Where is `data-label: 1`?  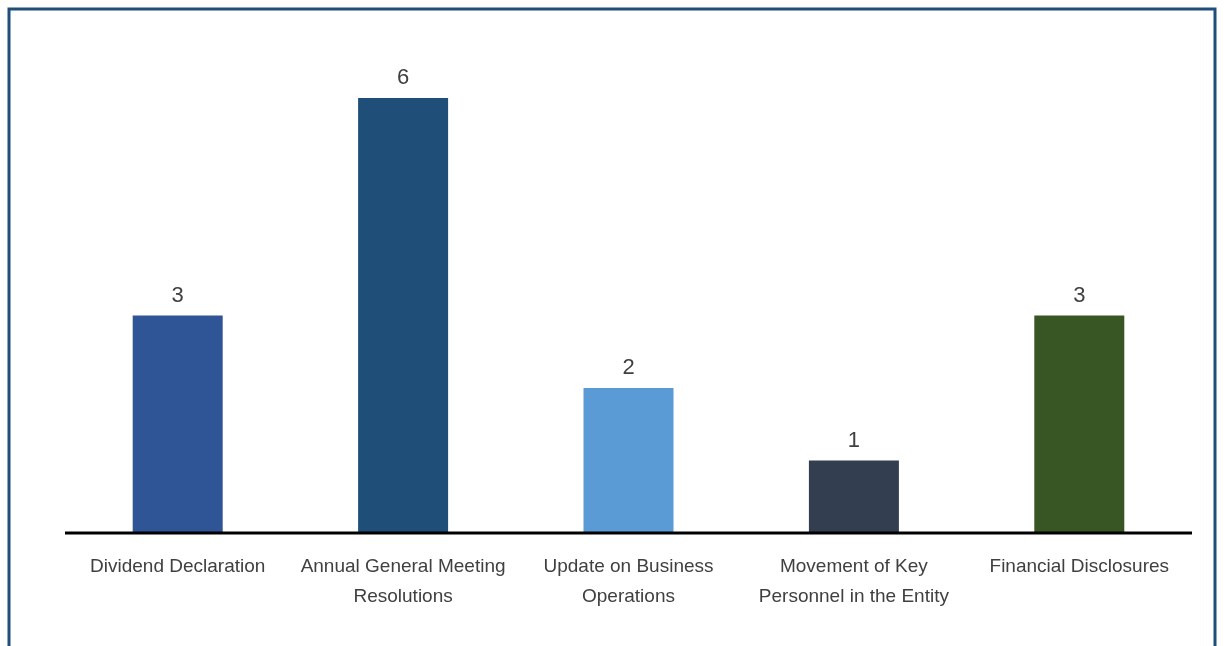
data-label: 1 is located at coordinates (854, 439).